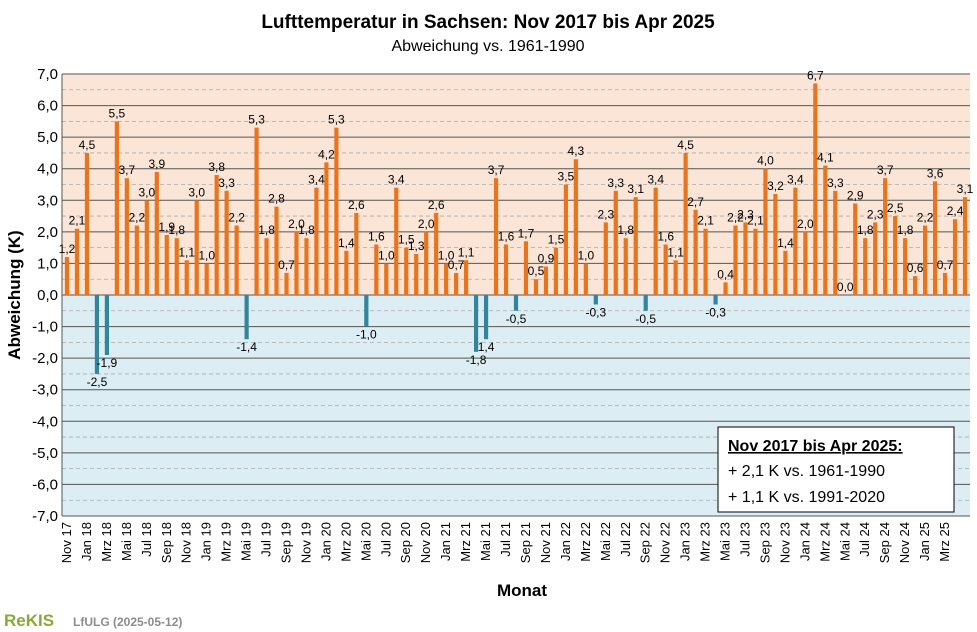 The image size is (977, 632). I want to click on y-tick-label: -6,0, so click(45, 484).